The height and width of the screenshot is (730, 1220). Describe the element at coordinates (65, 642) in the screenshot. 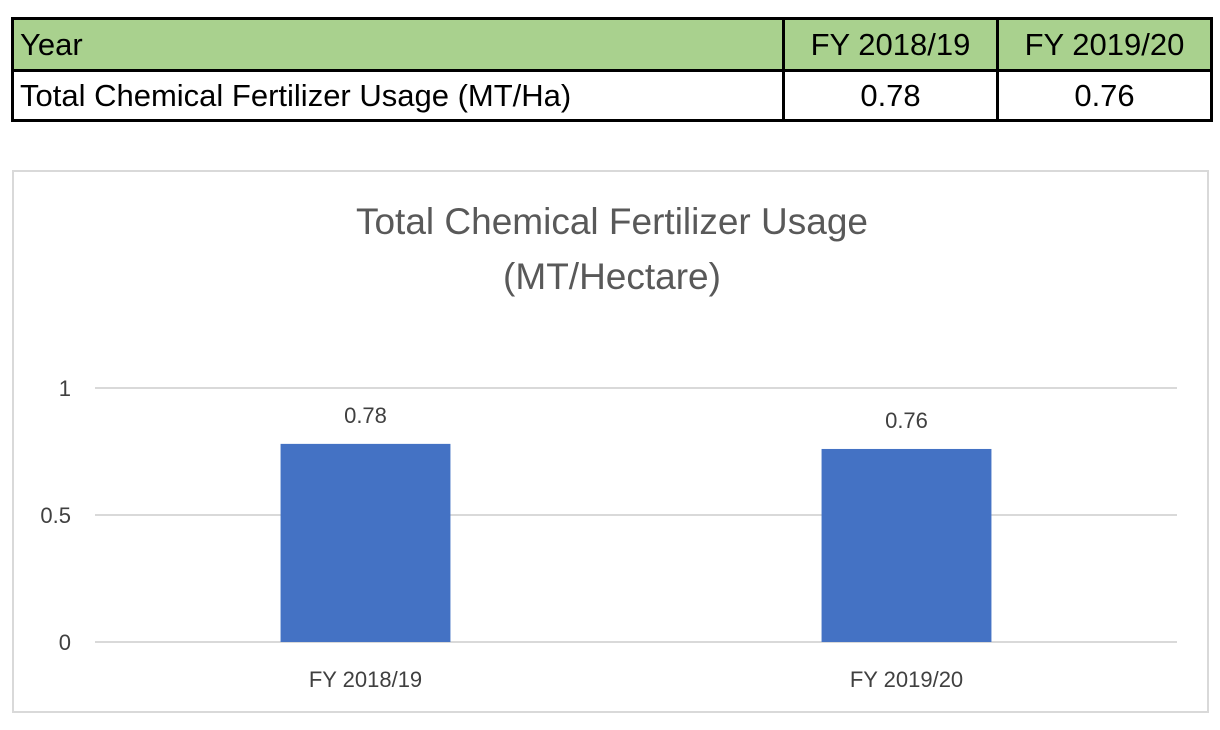

I see `y-tick-label: 0` at that location.